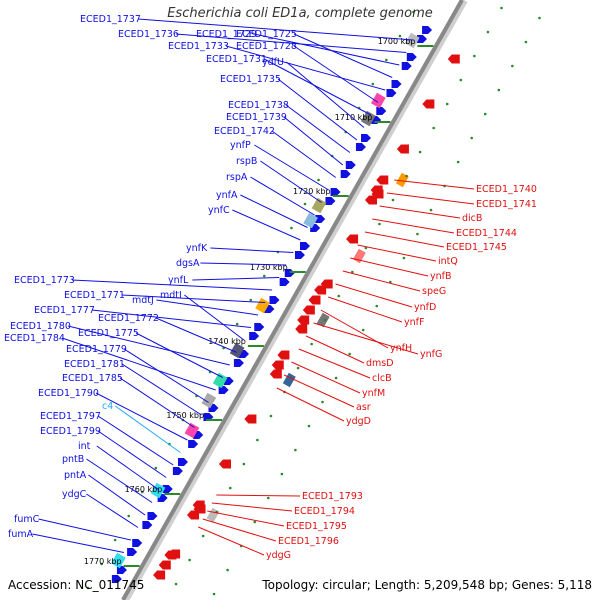 The height and width of the screenshot is (600, 600). I want to click on forward-gene-label: pntB, so click(73, 459).